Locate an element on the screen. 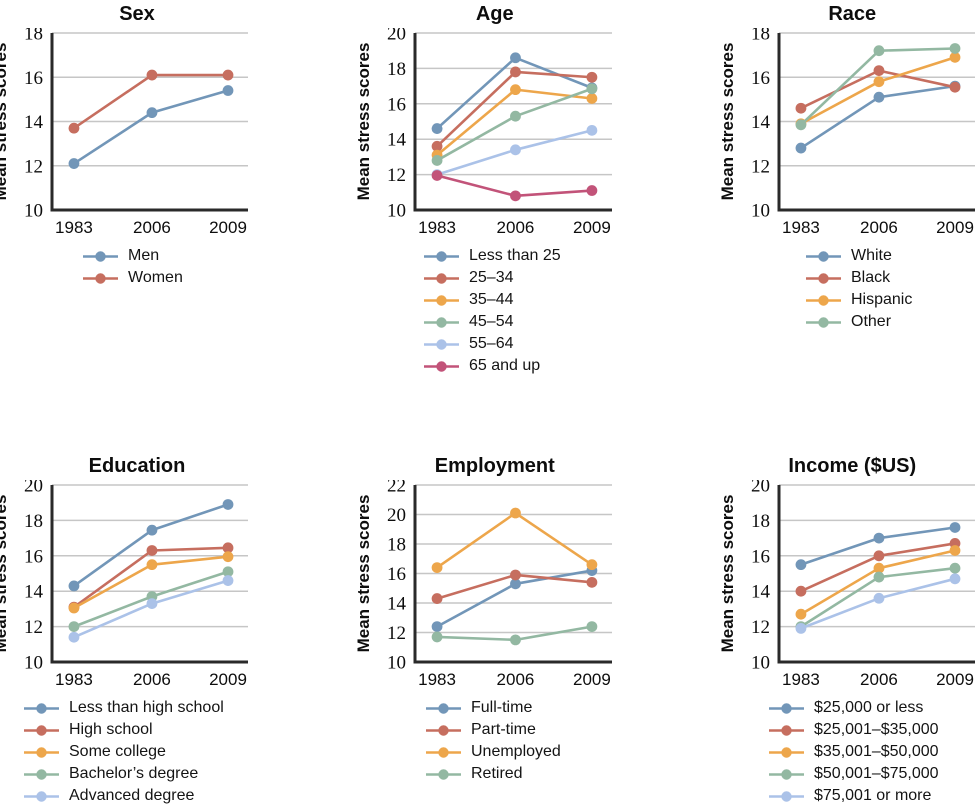 The image size is (975, 804). race-chart-title: Race is located at coordinates (852, 14).